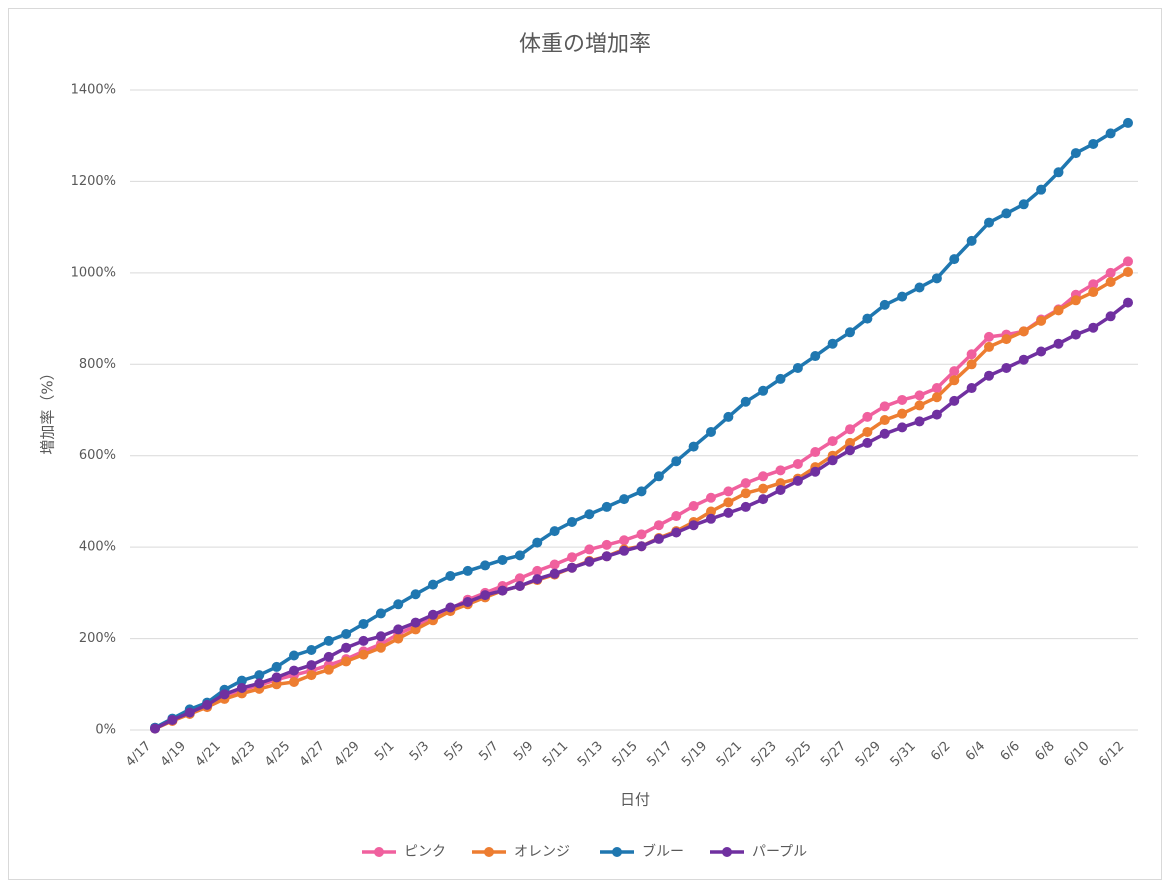 This screenshot has height=887, width=1170. I want to click on legend-marker, so click(379, 852).